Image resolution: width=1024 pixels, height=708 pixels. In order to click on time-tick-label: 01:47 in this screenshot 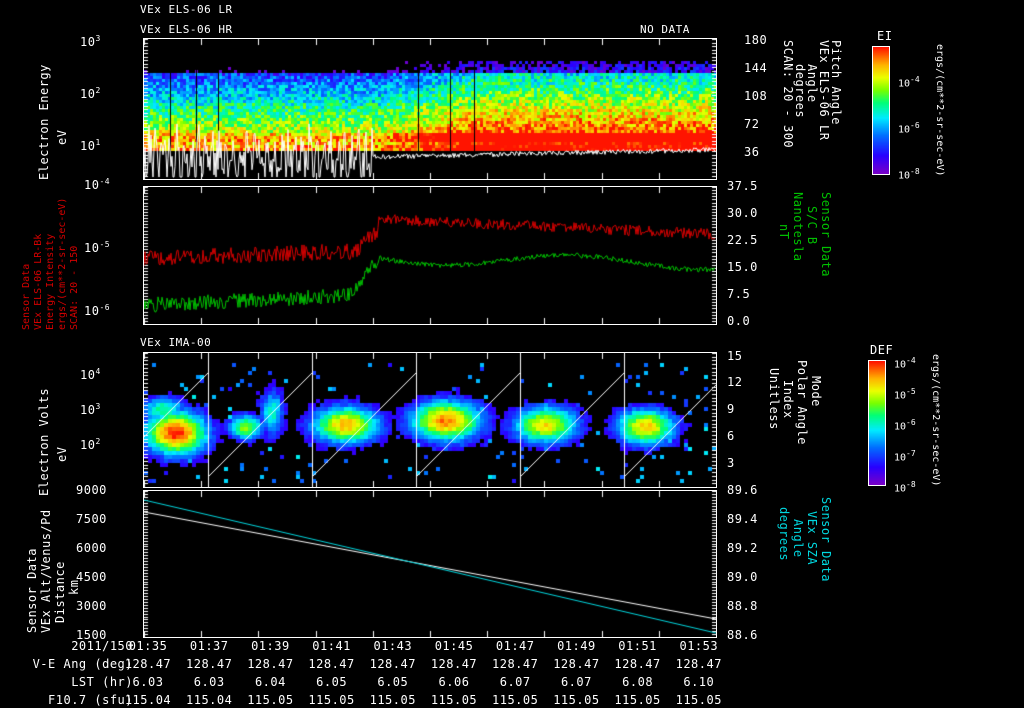, I will do `click(515, 646)`.